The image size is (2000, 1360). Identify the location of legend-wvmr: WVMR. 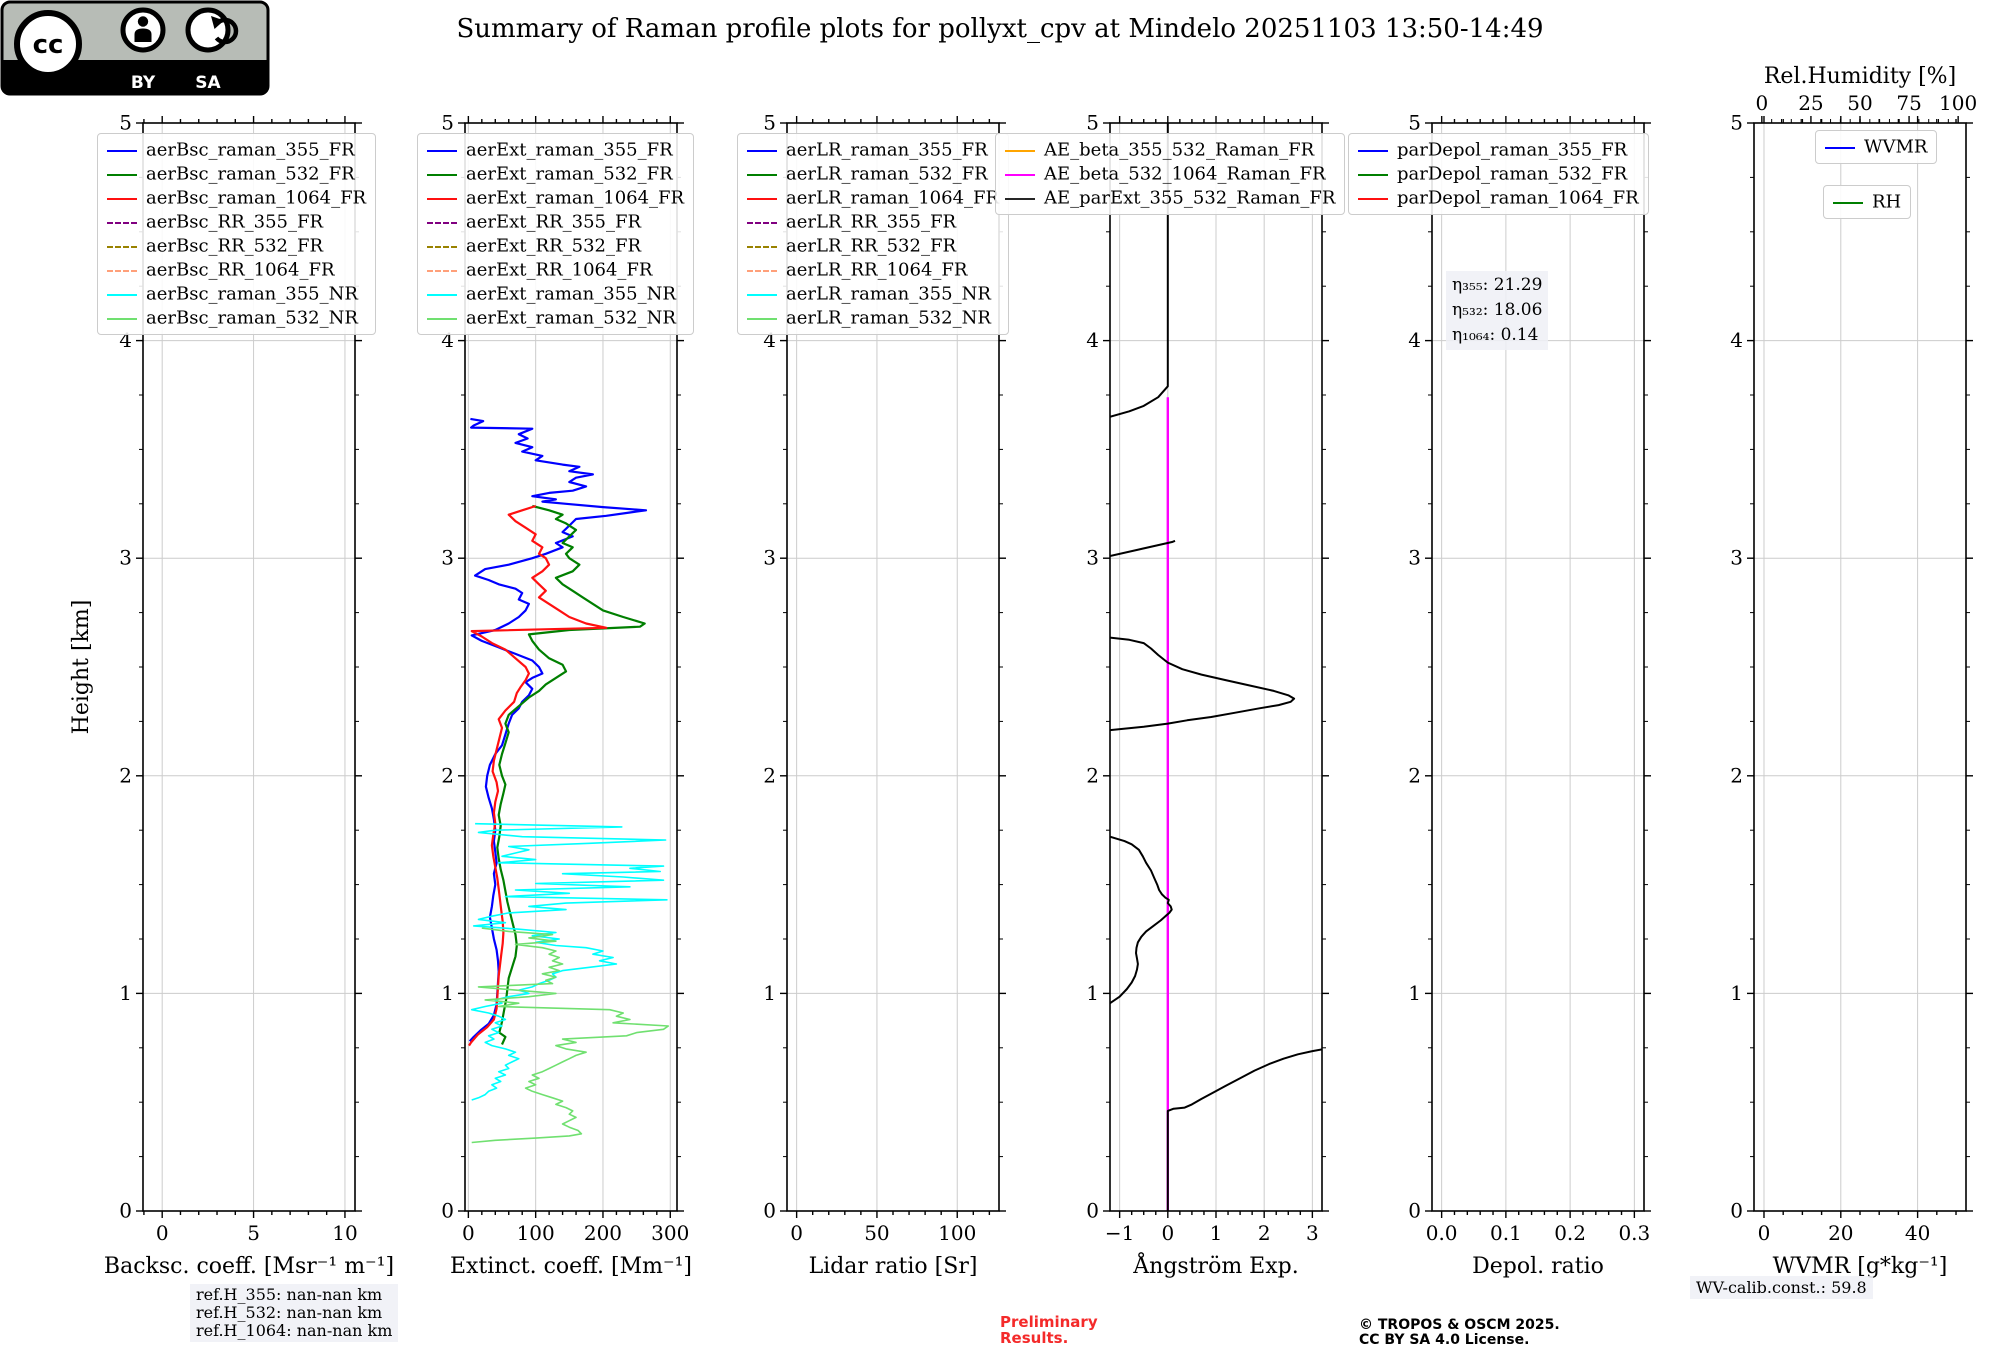
(1876, 147).